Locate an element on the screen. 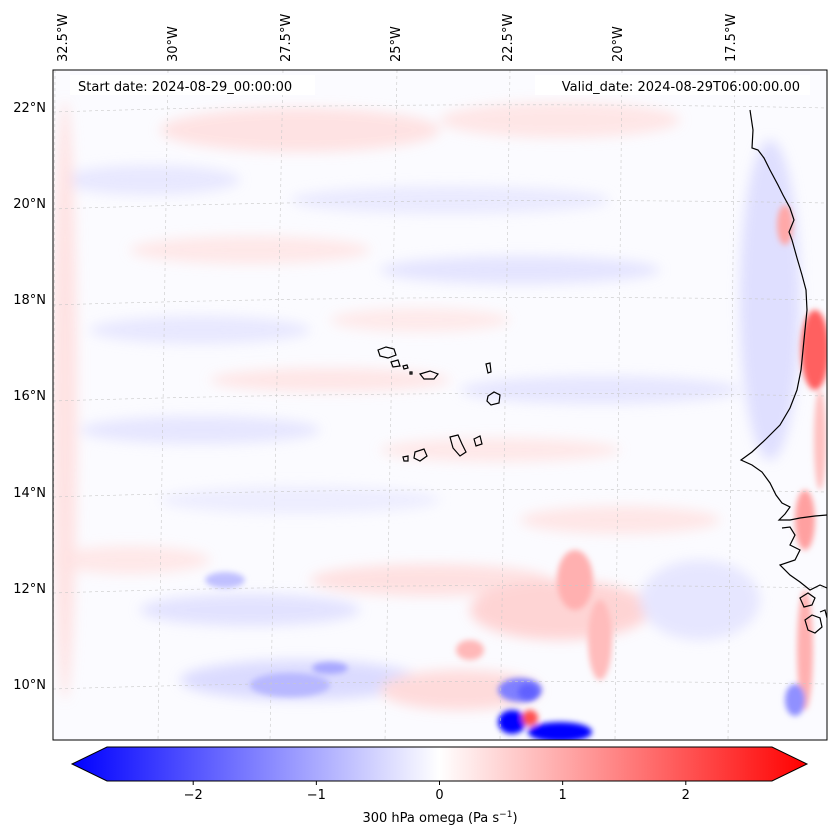  lat-label-20n: 20°N is located at coordinates (29, 204).